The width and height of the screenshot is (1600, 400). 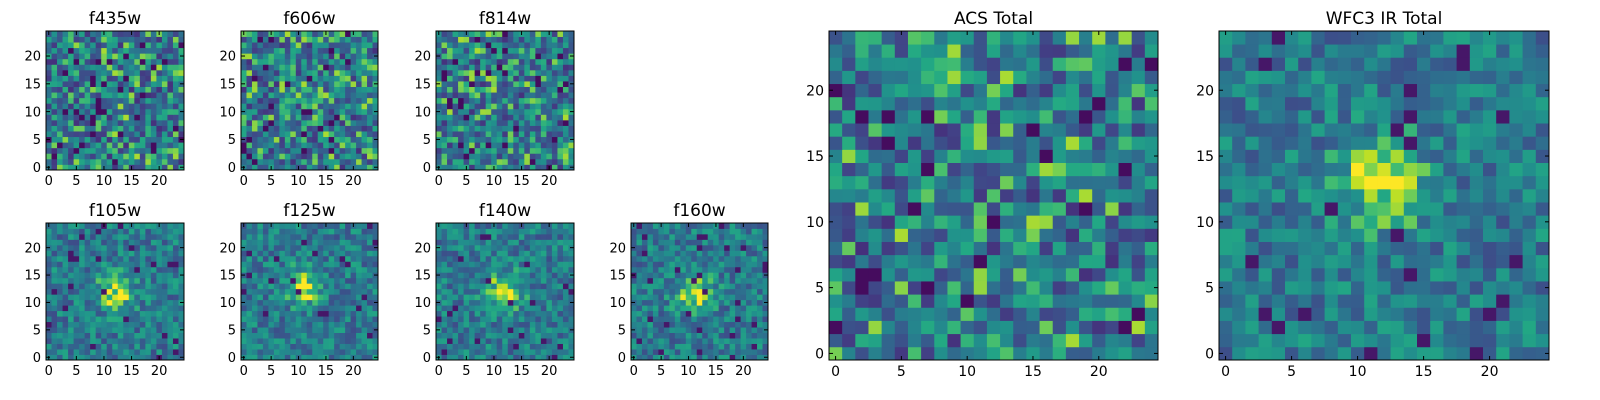 What do you see at coordinates (622, 358) in the screenshot?
I see `y-tick-label: 0` at bounding box center [622, 358].